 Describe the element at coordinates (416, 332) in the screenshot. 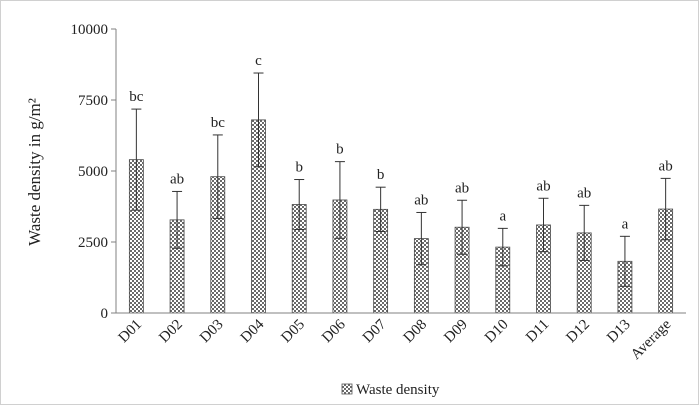

I see `x-tick-label: D08` at that location.